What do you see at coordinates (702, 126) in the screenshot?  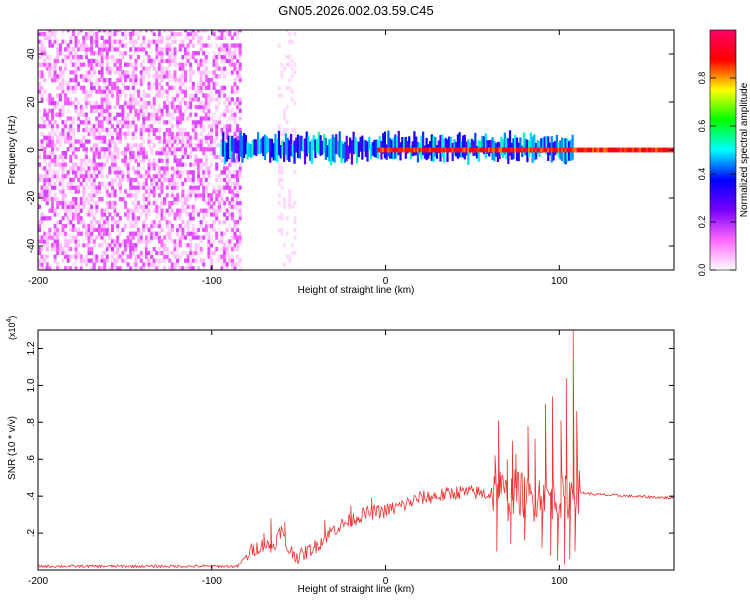 I see `colorbar-tick-label: 0.6` at bounding box center [702, 126].